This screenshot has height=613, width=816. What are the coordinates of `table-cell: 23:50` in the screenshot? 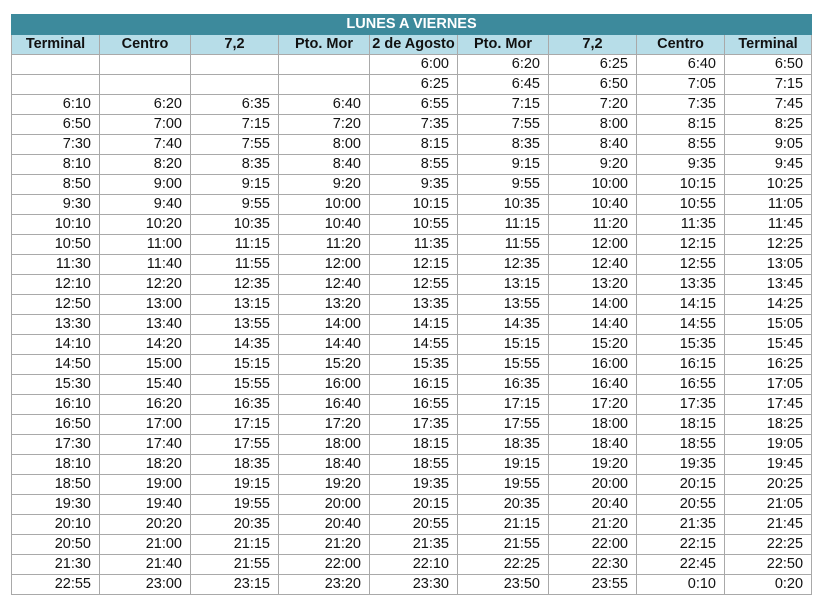 It's located at (503, 584).